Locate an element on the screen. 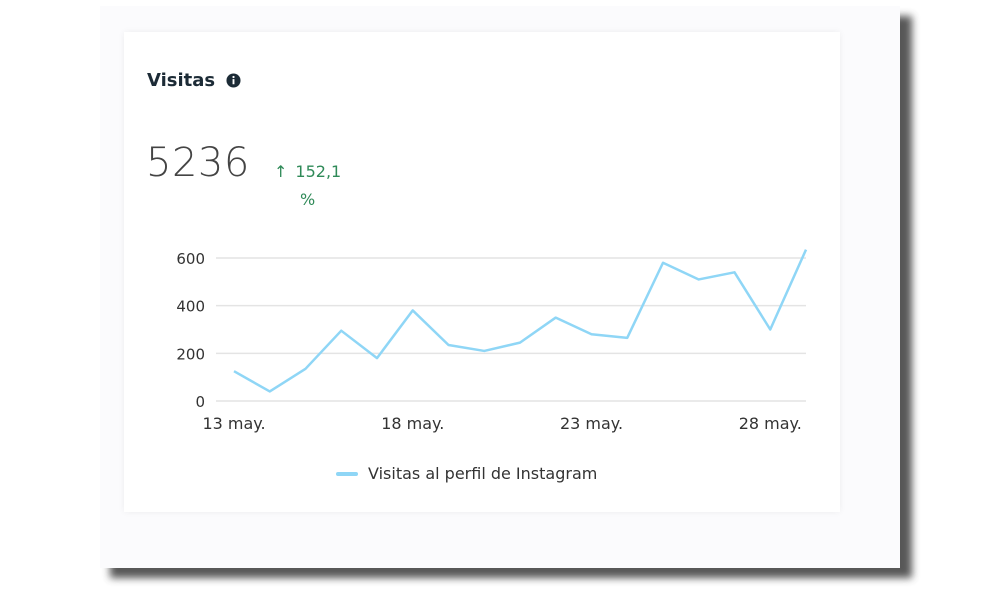 The width and height of the screenshot is (1000, 600). delta-value: 152,1 is located at coordinates (318, 171).